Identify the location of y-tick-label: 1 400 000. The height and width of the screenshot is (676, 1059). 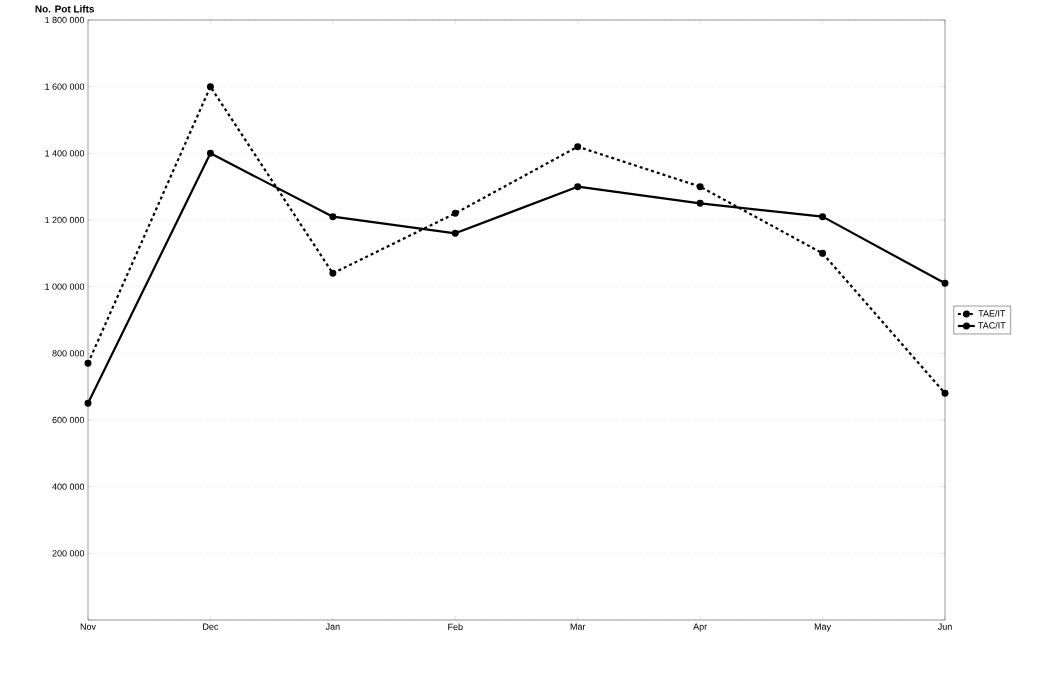
(65, 153).